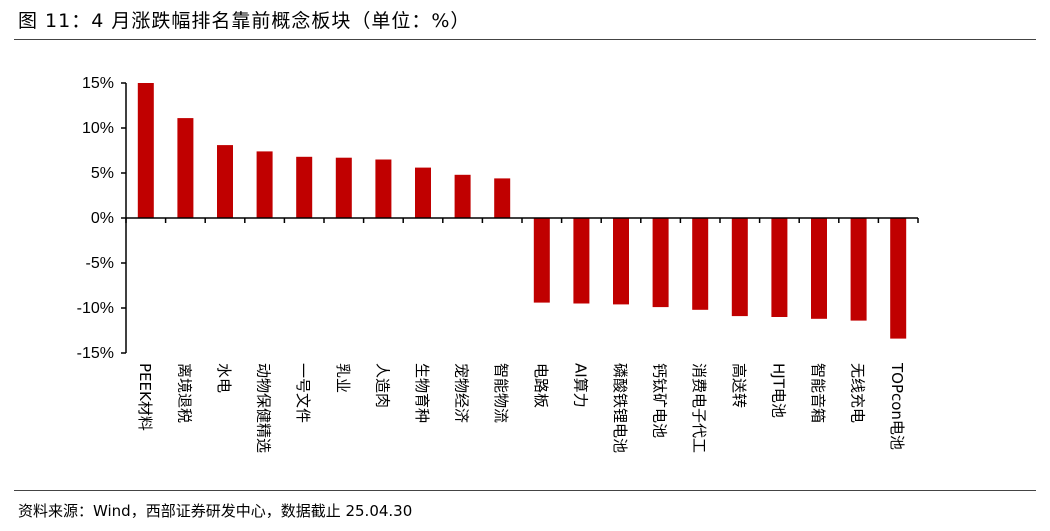 The height and width of the screenshot is (531, 1050). I want to click on y-tick-label: 5%, so click(102, 173).